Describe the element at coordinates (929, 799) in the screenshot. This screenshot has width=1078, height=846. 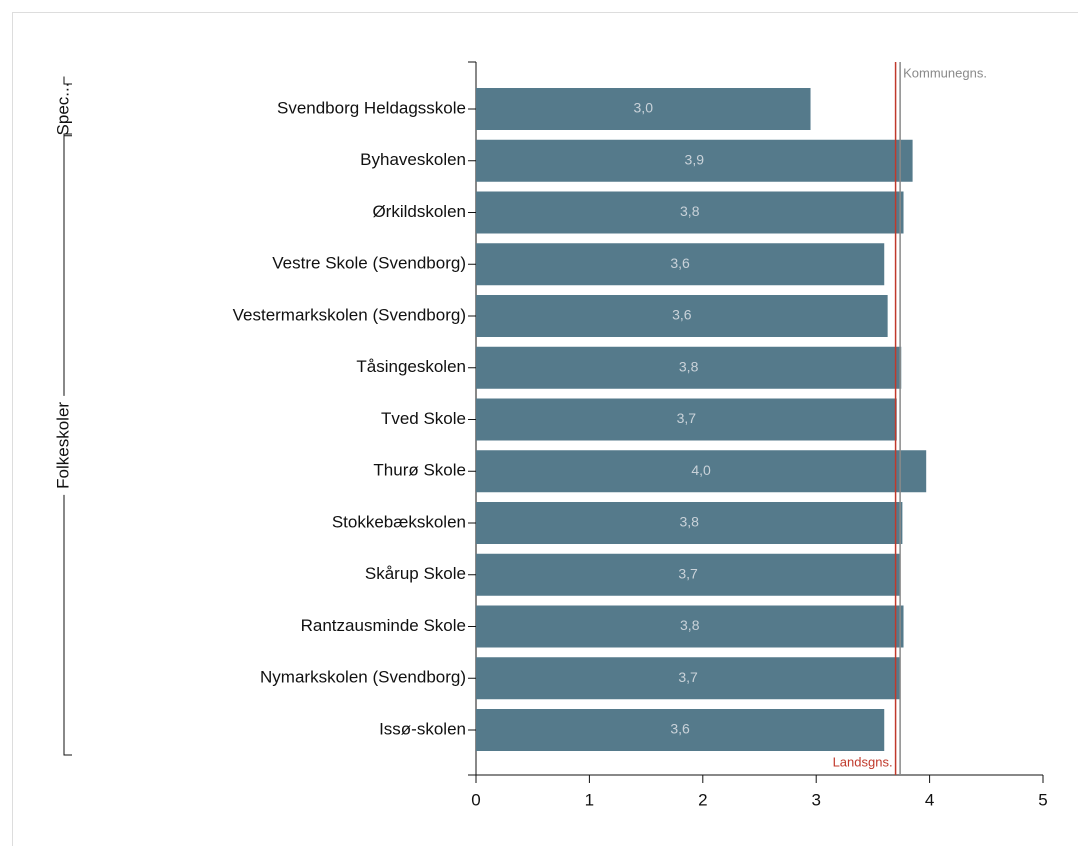
I see `x-tick-label: 4` at that location.